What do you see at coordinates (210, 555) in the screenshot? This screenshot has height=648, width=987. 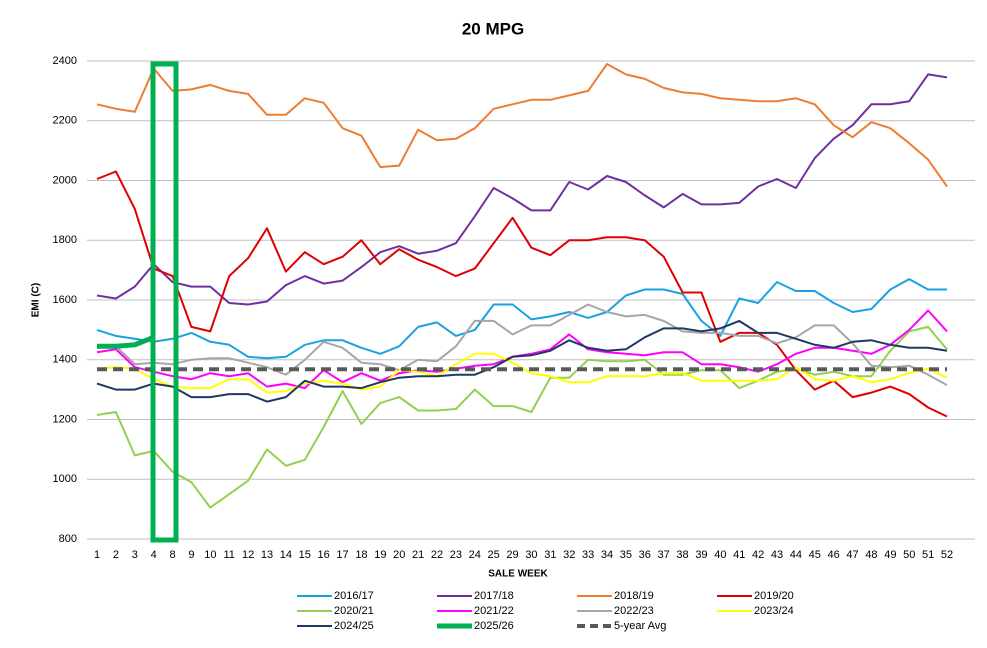 I see `x-tick-label: 10` at bounding box center [210, 555].